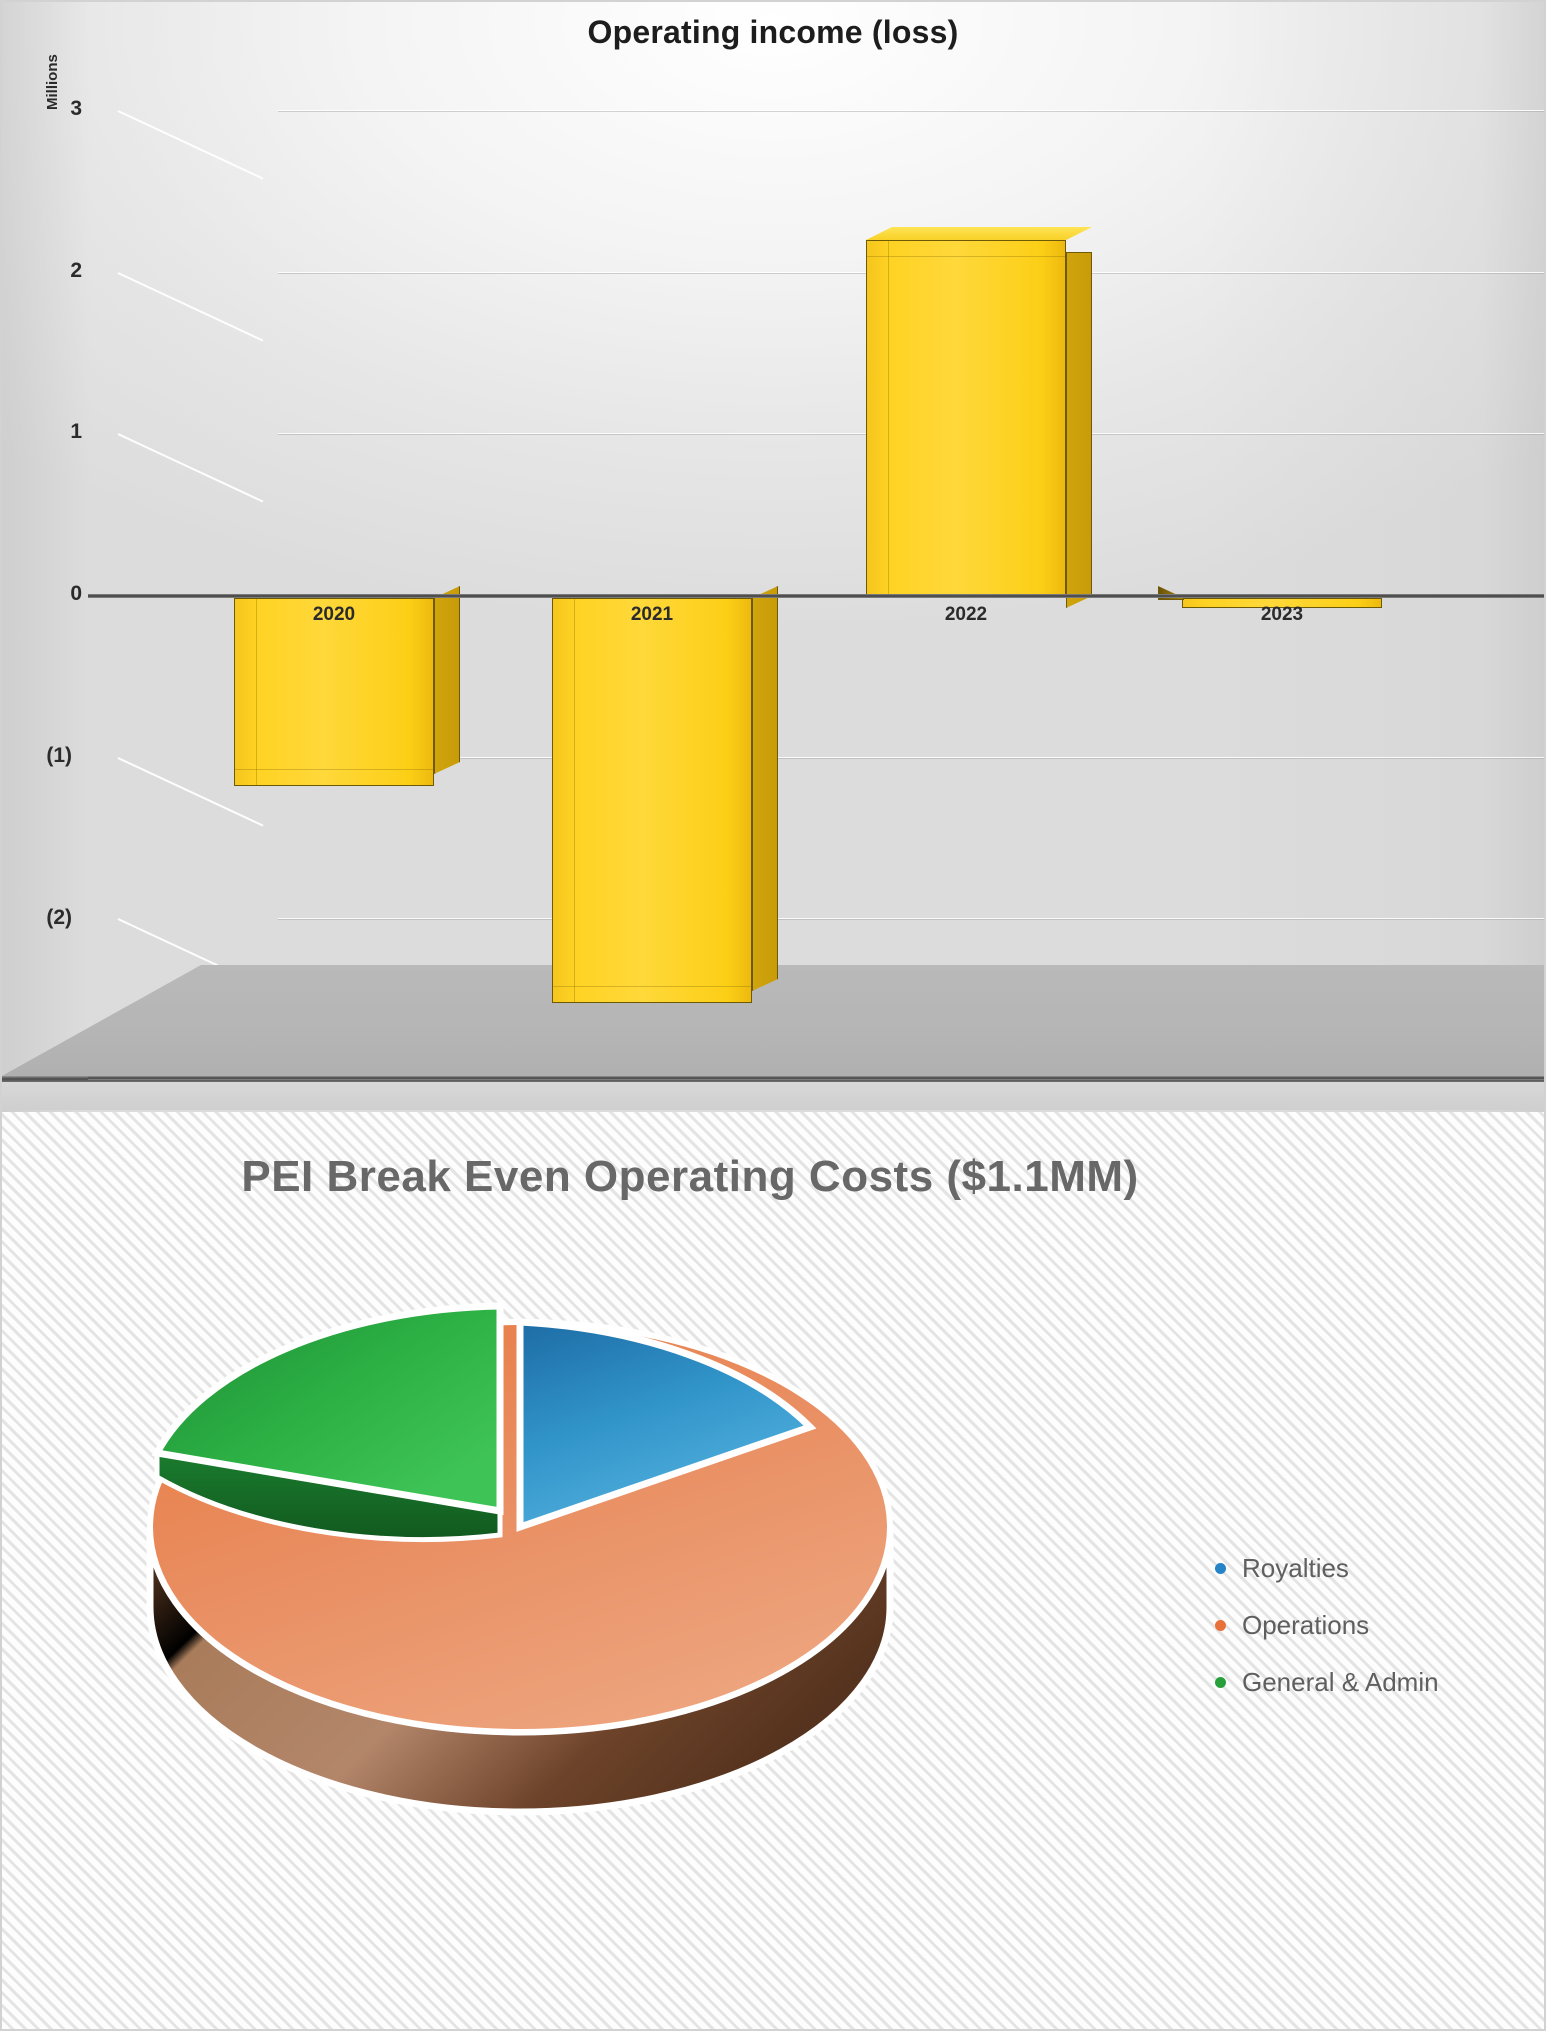 The height and width of the screenshot is (2031, 1546). What do you see at coordinates (327, 1422) in the screenshot?
I see `pie-slice-general-admin` at bounding box center [327, 1422].